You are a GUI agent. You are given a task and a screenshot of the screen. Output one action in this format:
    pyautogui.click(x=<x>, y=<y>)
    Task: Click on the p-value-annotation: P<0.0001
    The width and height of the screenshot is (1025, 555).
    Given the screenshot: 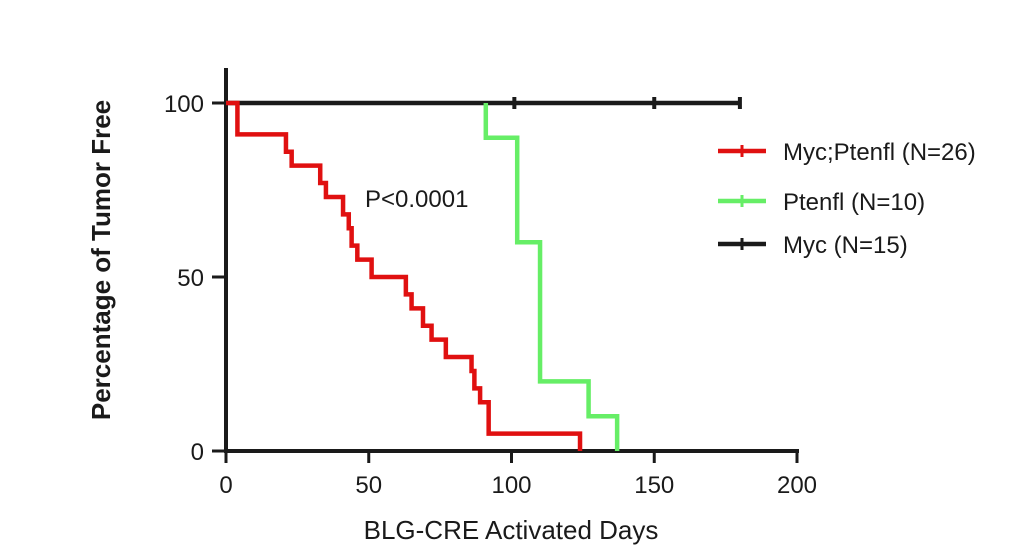 What is the action you would take?
    pyautogui.click(x=416, y=199)
    